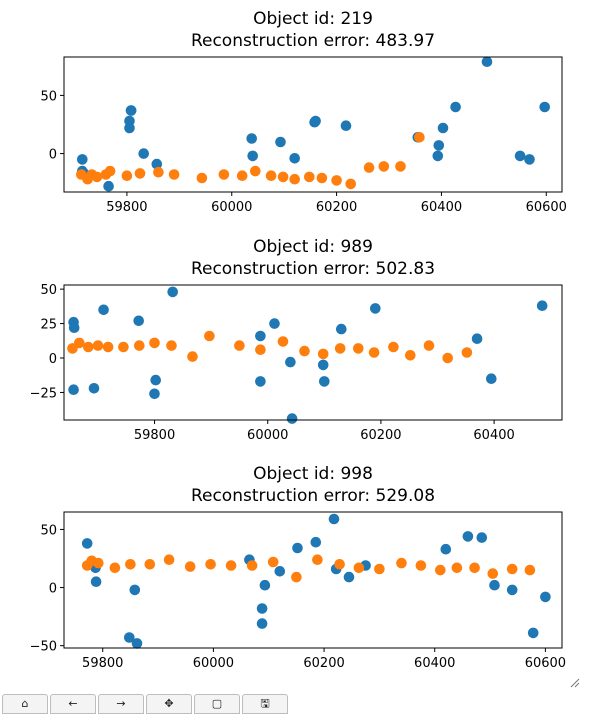 This screenshot has height=714, width=597. Describe the element at coordinates (48, 96) in the screenshot. I see `y-tick-label: 50` at that location.